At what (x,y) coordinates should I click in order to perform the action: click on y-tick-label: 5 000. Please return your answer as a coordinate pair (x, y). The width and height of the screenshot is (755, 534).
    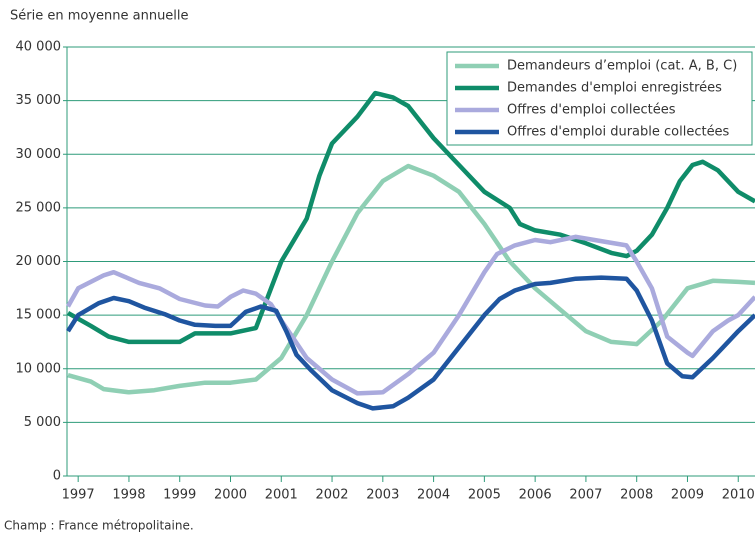
    Looking at the image, I should click on (42, 422).